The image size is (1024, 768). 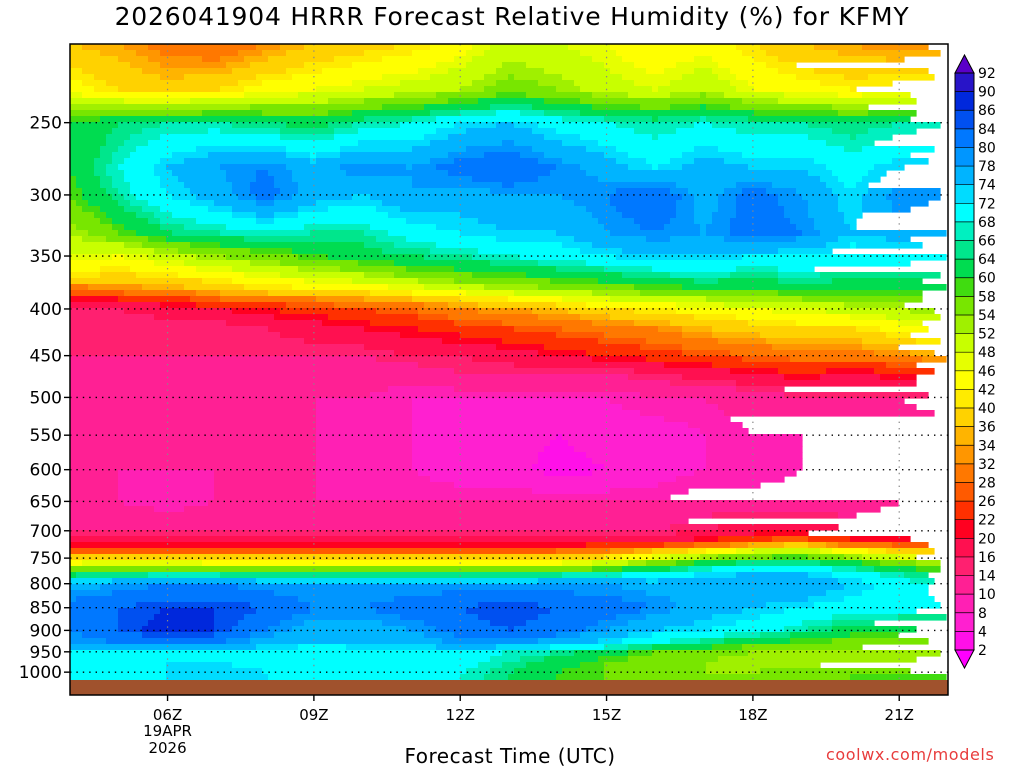 I want to click on colorbar-label: 64, so click(x=987, y=260).